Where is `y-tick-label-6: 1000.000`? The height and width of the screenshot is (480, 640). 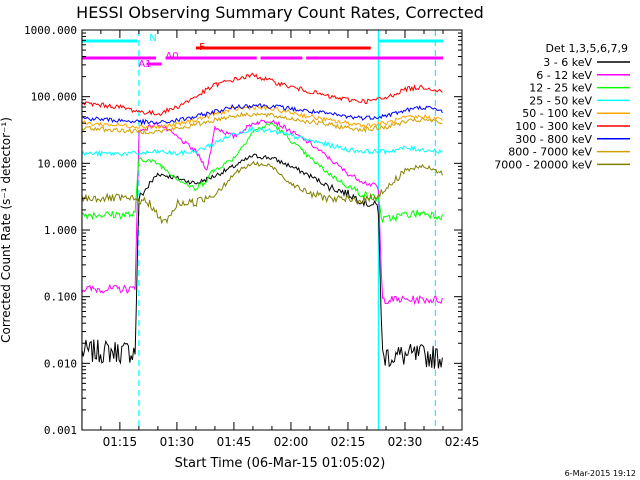 y-tick-label-6: 1000.000 is located at coordinates (50, 30).